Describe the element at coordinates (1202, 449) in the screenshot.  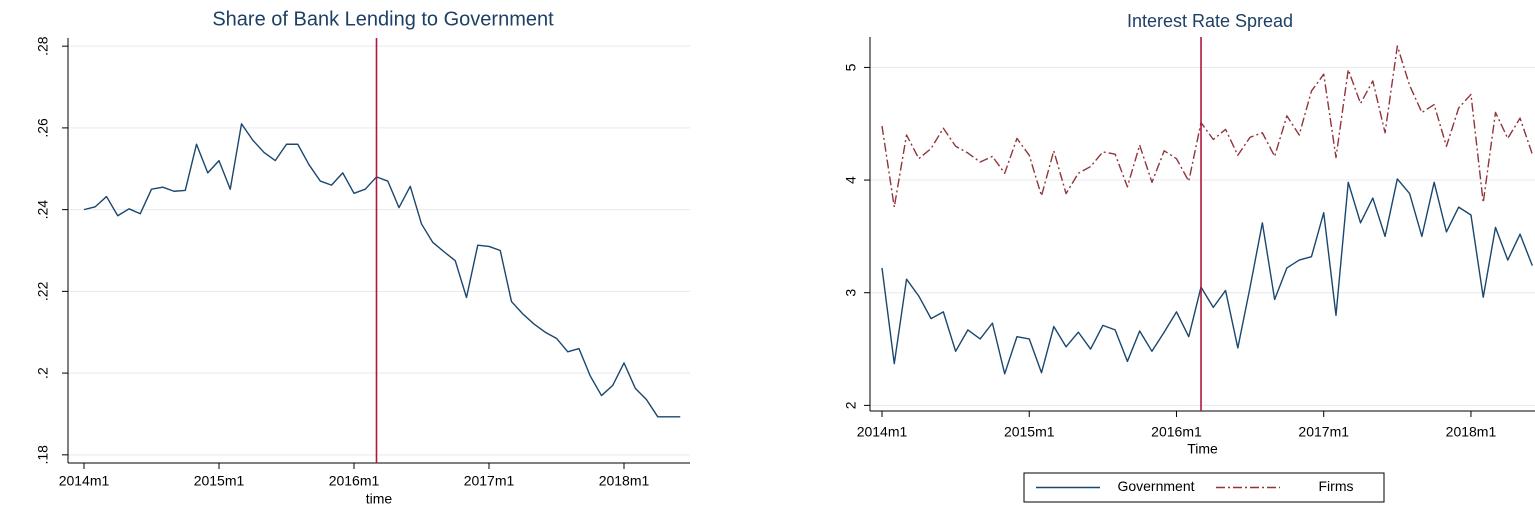
I see `x-axis-label: Time` at that location.